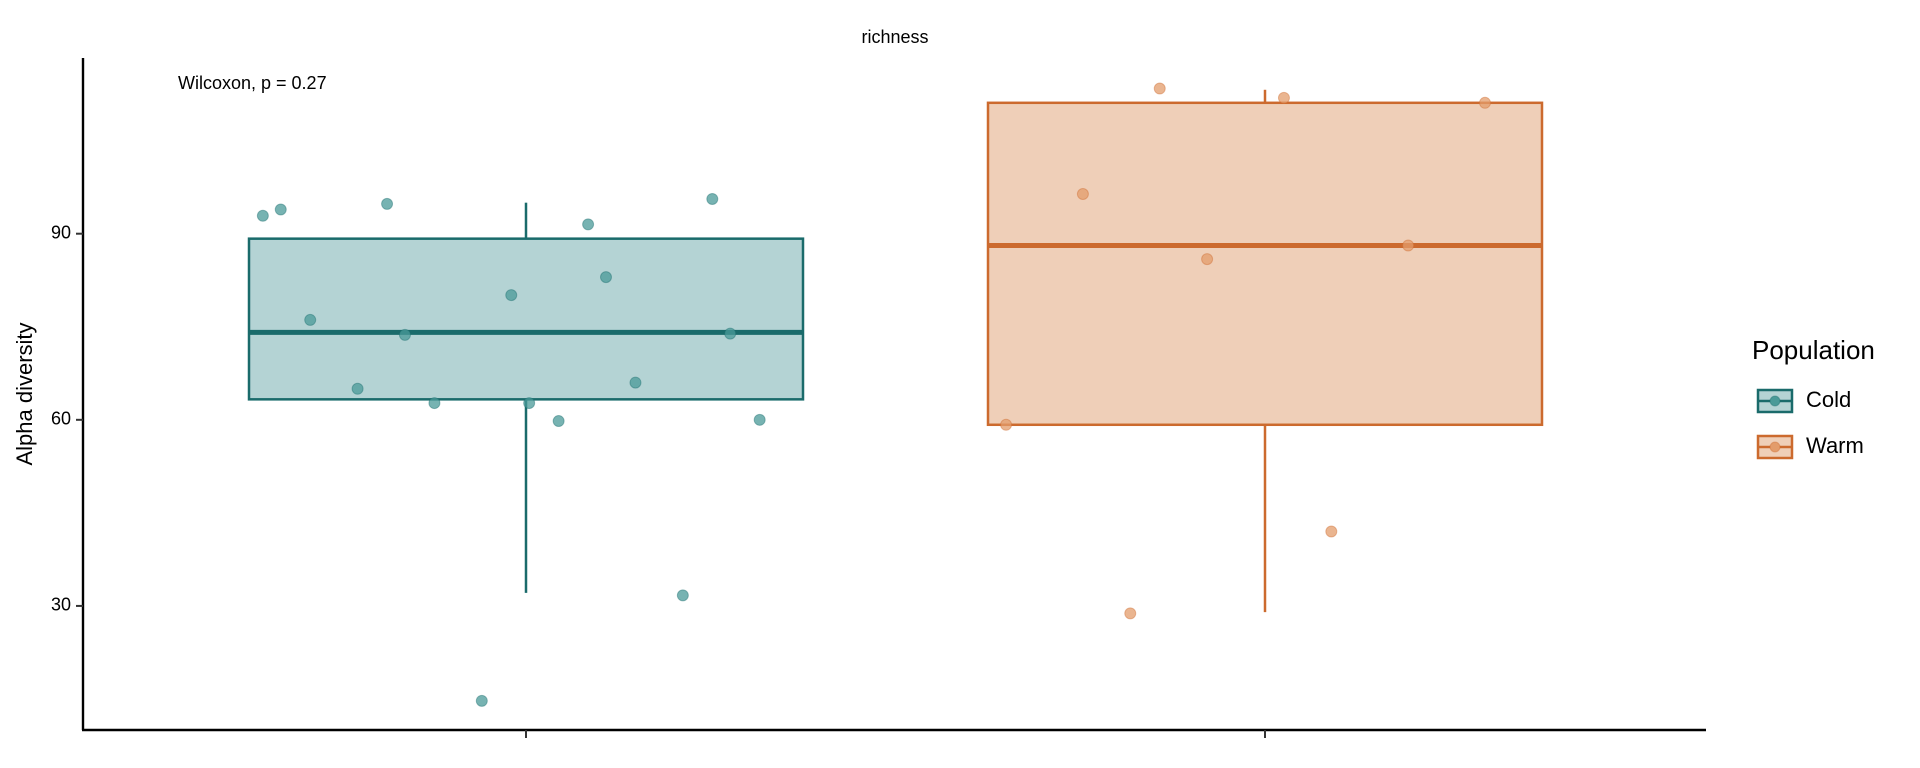  What do you see at coordinates (1835, 445) in the screenshot?
I see `legend-label: Warm` at bounding box center [1835, 445].